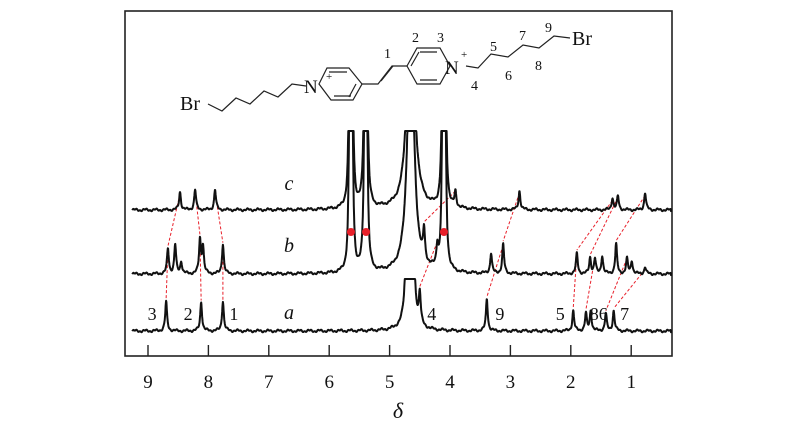 This screenshot has height=435, width=791. What do you see at coordinates (148, 382) in the screenshot?
I see `x-tick-label: 9` at bounding box center [148, 382].